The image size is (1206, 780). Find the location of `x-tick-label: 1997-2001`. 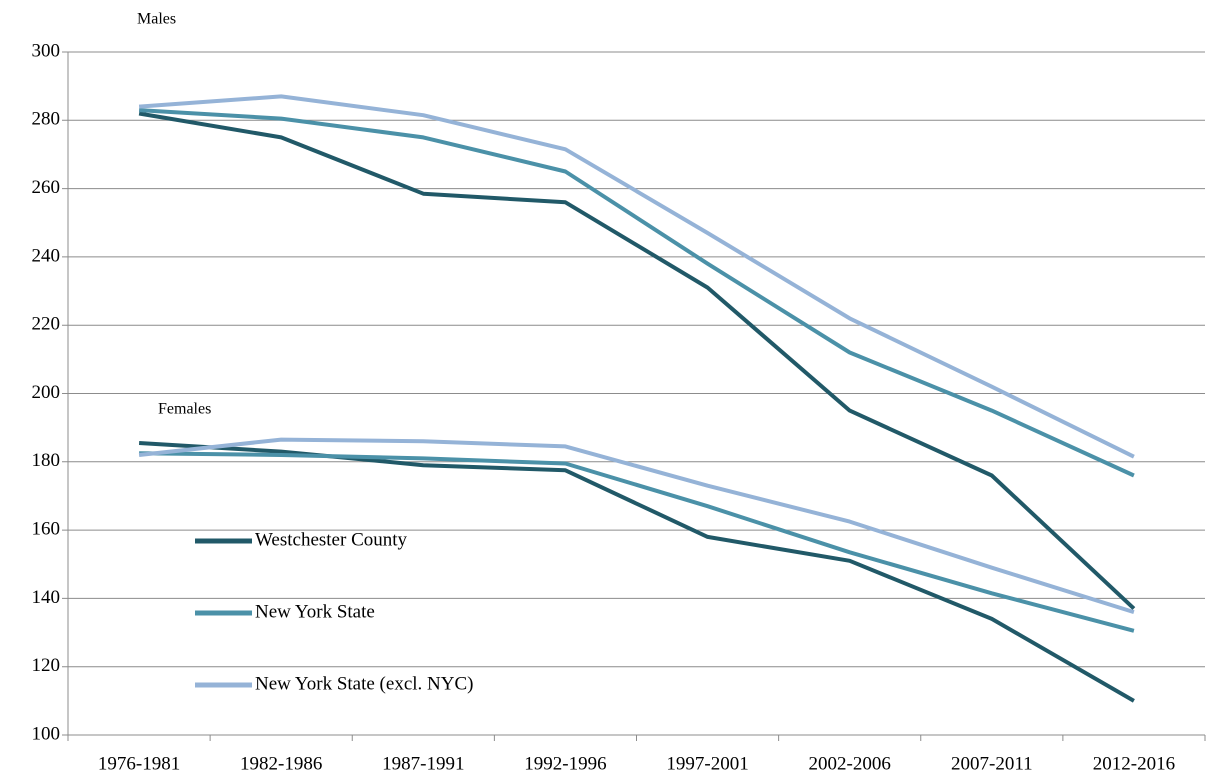

x-tick-label: 1997-2001 is located at coordinates (707, 763).